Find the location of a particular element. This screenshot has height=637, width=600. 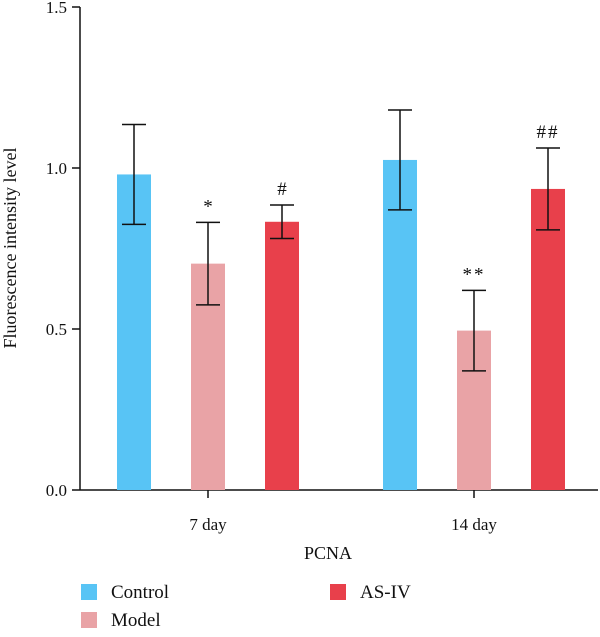

significance-mark: ## is located at coordinates (548, 132).